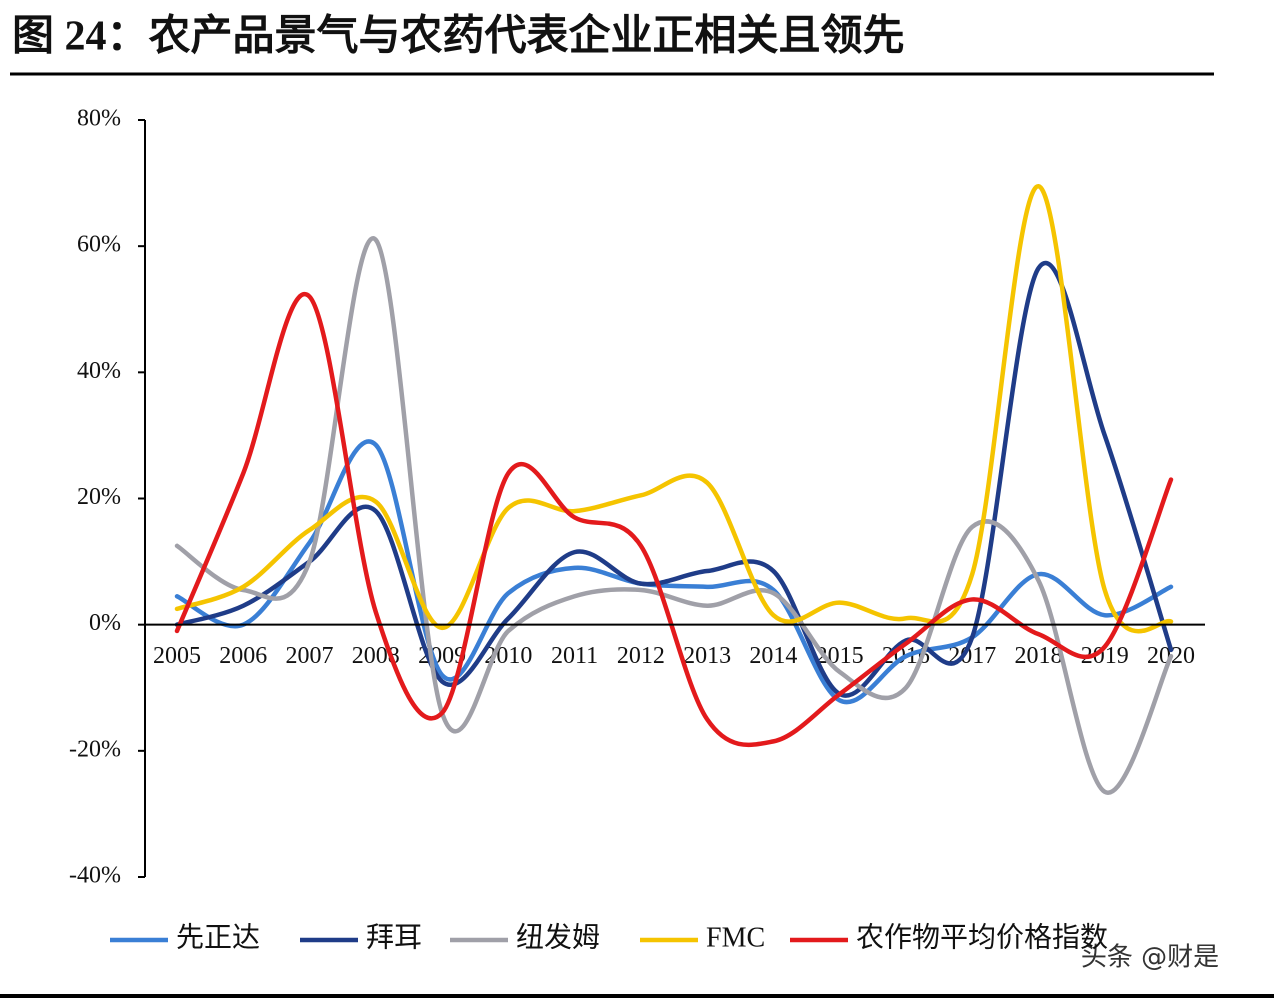  What do you see at coordinates (177, 656) in the screenshot?
I see `x-tick-label: 2005` at bounding box center [177, 656].